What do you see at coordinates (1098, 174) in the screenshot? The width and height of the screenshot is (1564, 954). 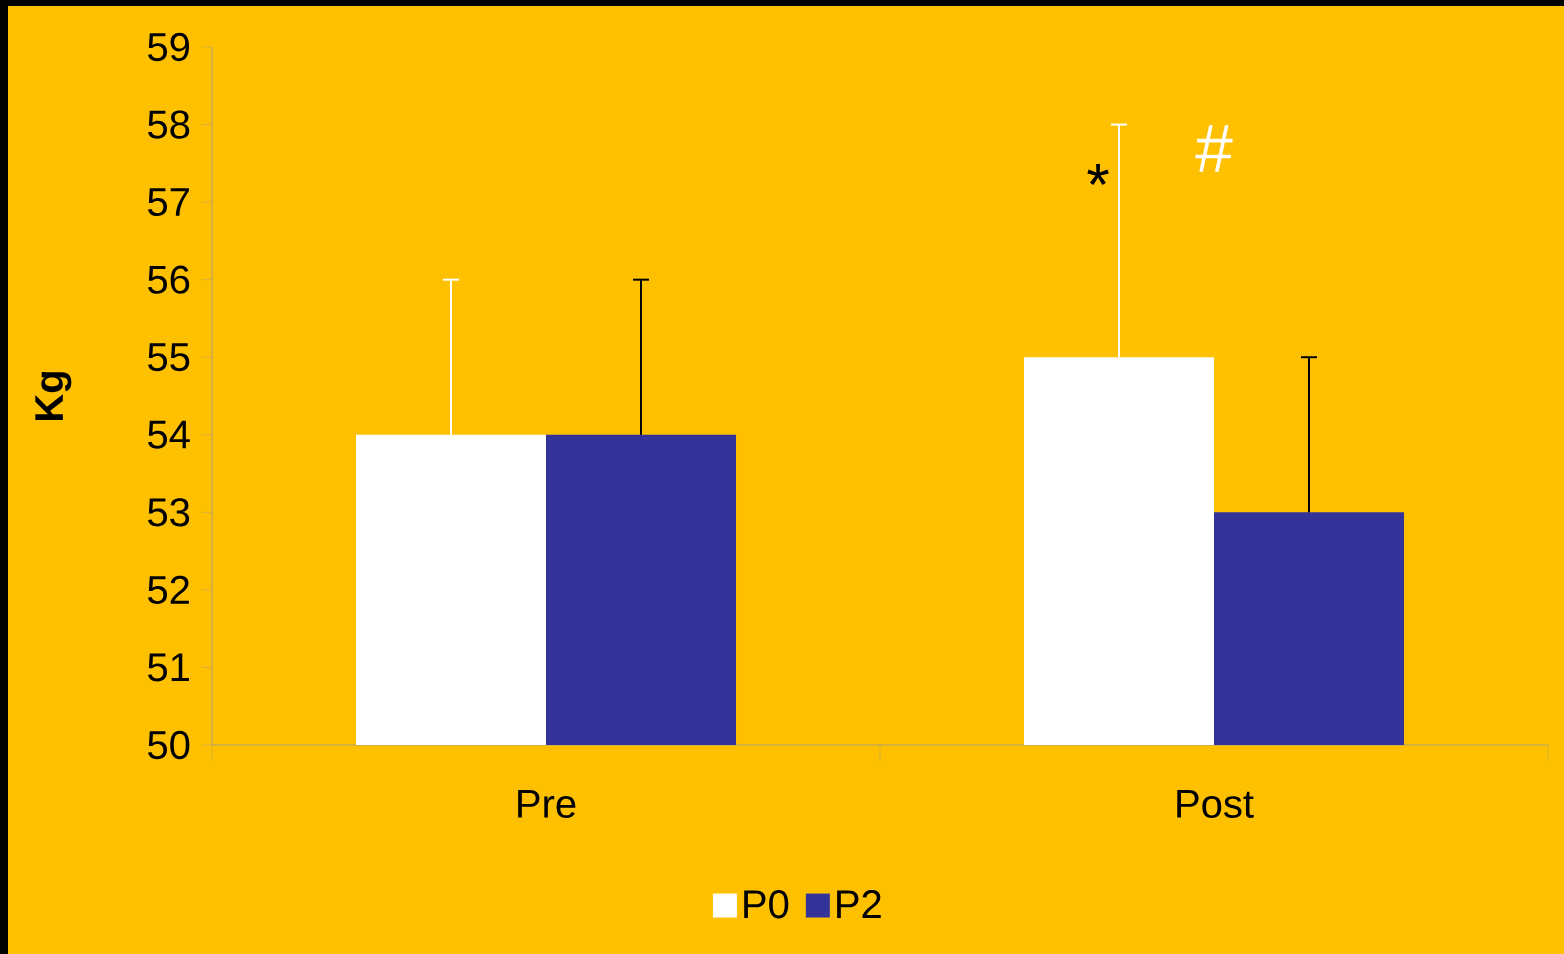 I see `annotation: *` at bounding box center [1098, 174].